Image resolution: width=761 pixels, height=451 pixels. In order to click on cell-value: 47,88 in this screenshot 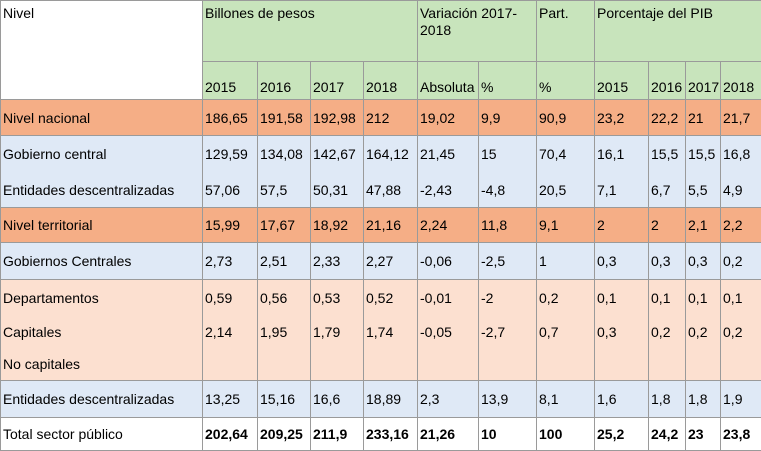, I will do `click(391, 190)`.